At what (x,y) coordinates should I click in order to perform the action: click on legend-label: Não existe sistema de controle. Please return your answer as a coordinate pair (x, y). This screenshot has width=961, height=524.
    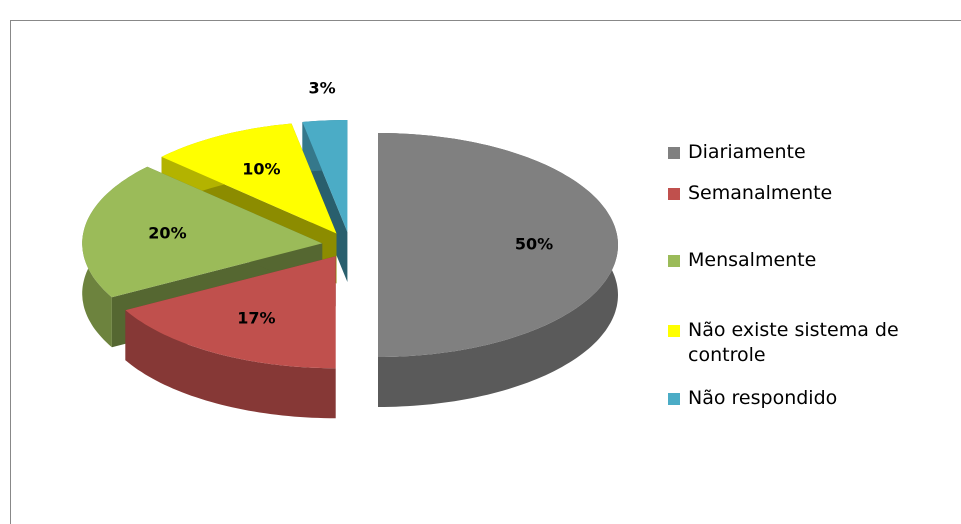
    Looking at the image, I should click on (793, 342).